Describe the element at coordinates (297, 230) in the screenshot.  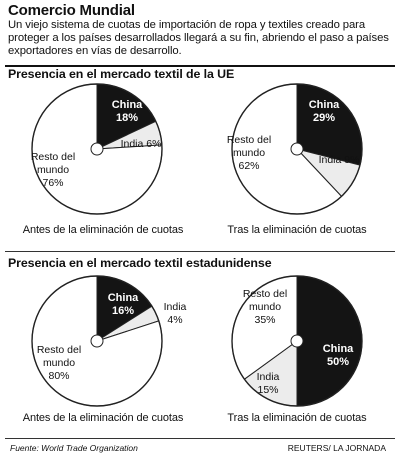
I see `pie-caption-eu-after: Tras la eliminación de cuotas` at that location.